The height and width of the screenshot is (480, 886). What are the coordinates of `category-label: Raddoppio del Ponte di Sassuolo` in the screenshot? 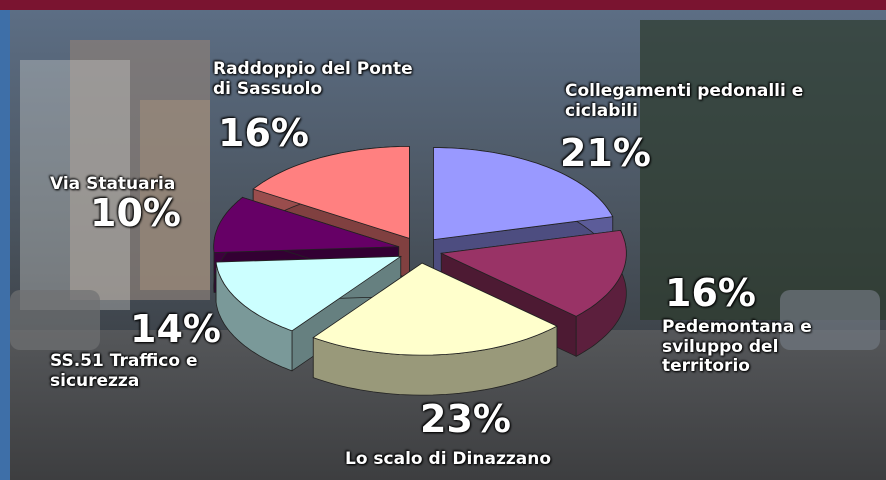 It's located at (313, 79).